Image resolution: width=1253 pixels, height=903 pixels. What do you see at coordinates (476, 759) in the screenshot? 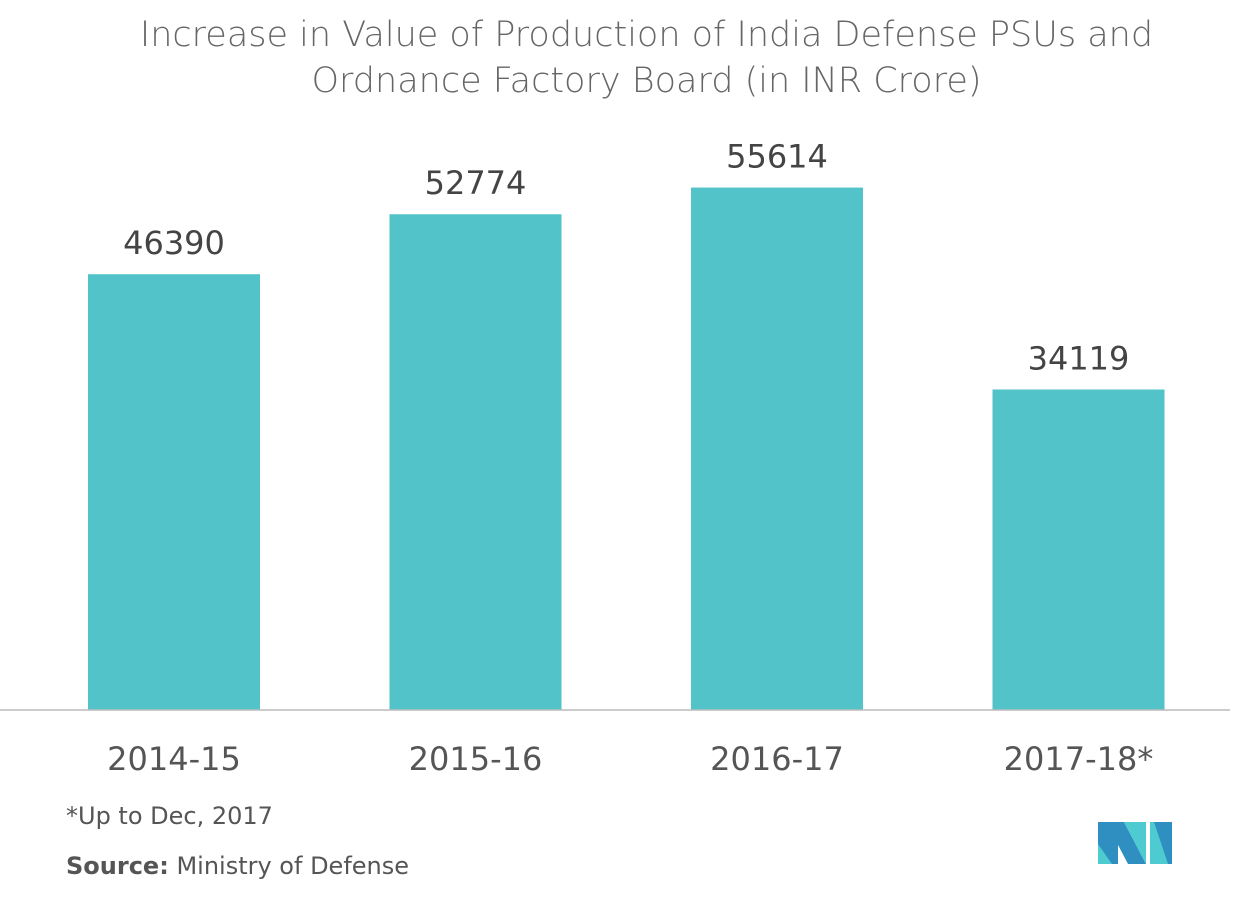
I see `x-tick-label: 2015-16` at bounding box center [476, 759].